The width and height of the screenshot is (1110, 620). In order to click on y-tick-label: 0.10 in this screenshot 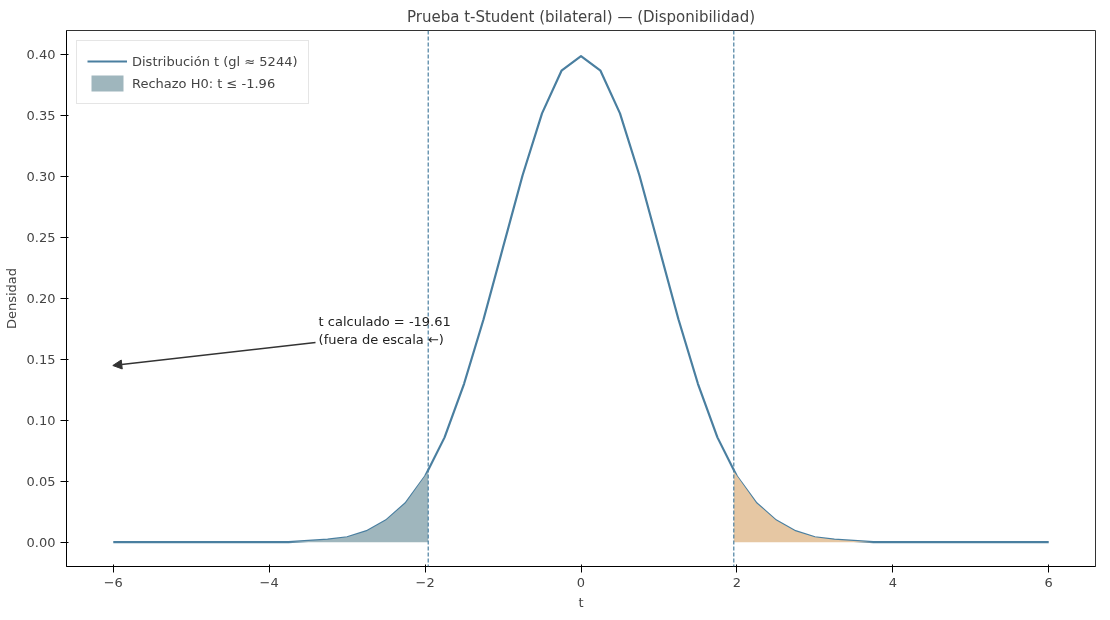, I will do `click(41, 420)`.